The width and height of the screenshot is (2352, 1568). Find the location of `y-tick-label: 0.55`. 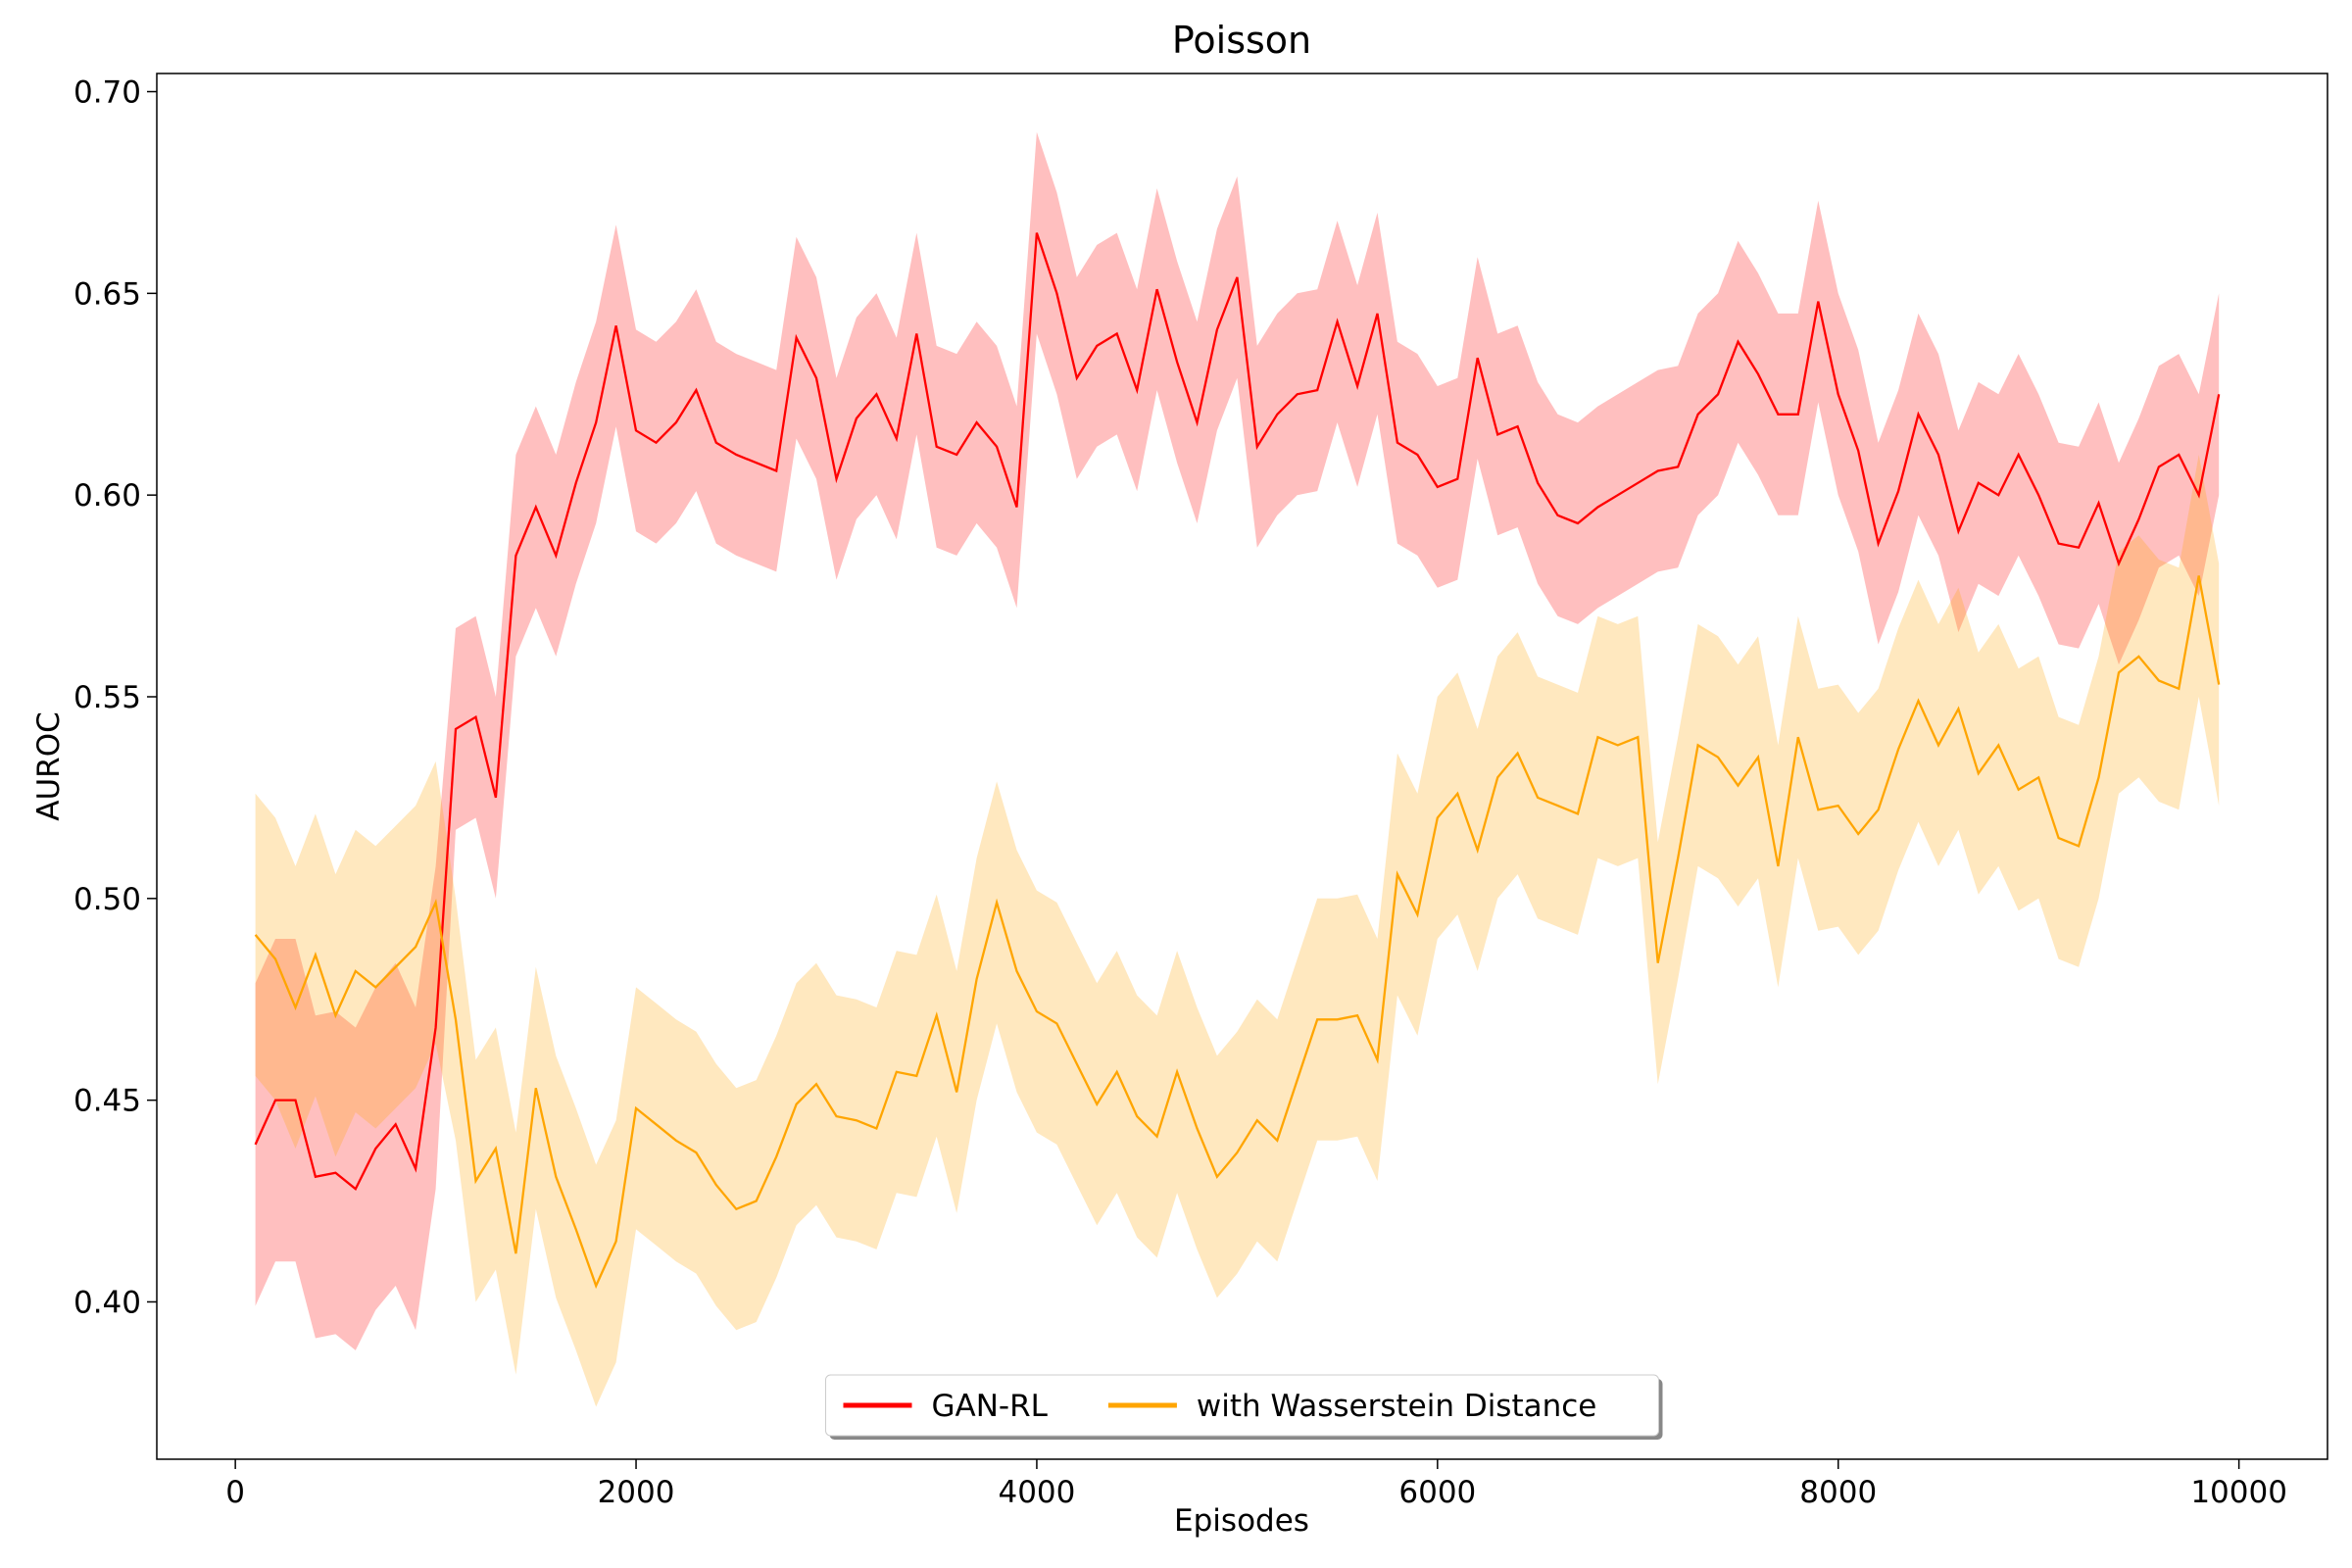

y-tick-label: 0.55 is located at coordinates (107, 697).